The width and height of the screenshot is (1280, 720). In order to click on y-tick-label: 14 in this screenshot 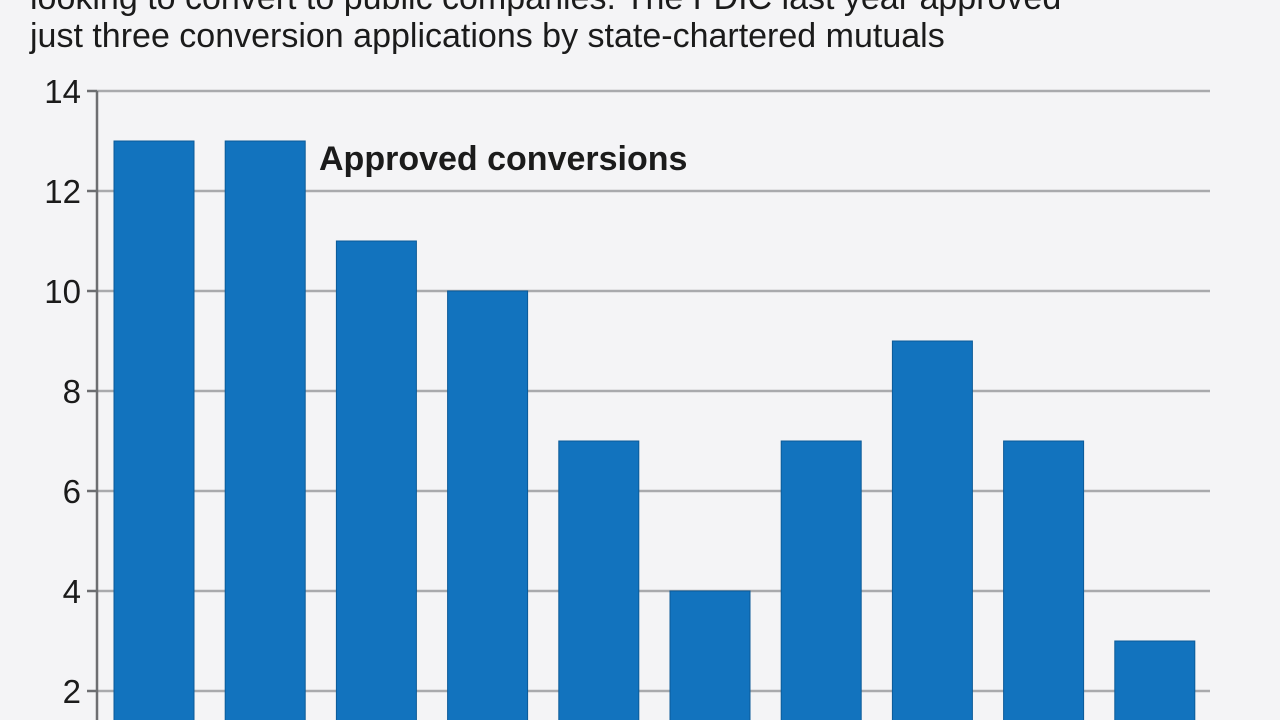, I will do `click(62, 91)`.